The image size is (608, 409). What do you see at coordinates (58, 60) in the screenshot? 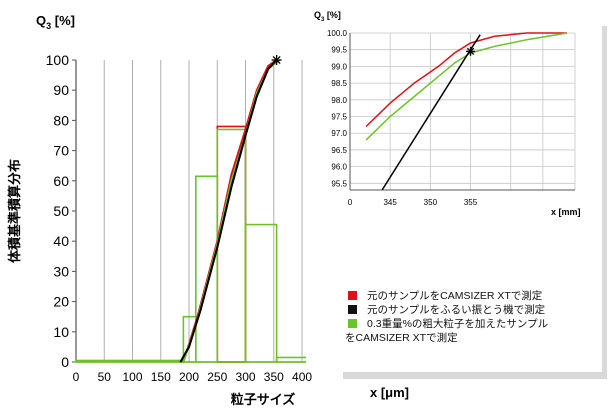
I see `main-y-tick-label: 100` at bounding box center [58, 60].